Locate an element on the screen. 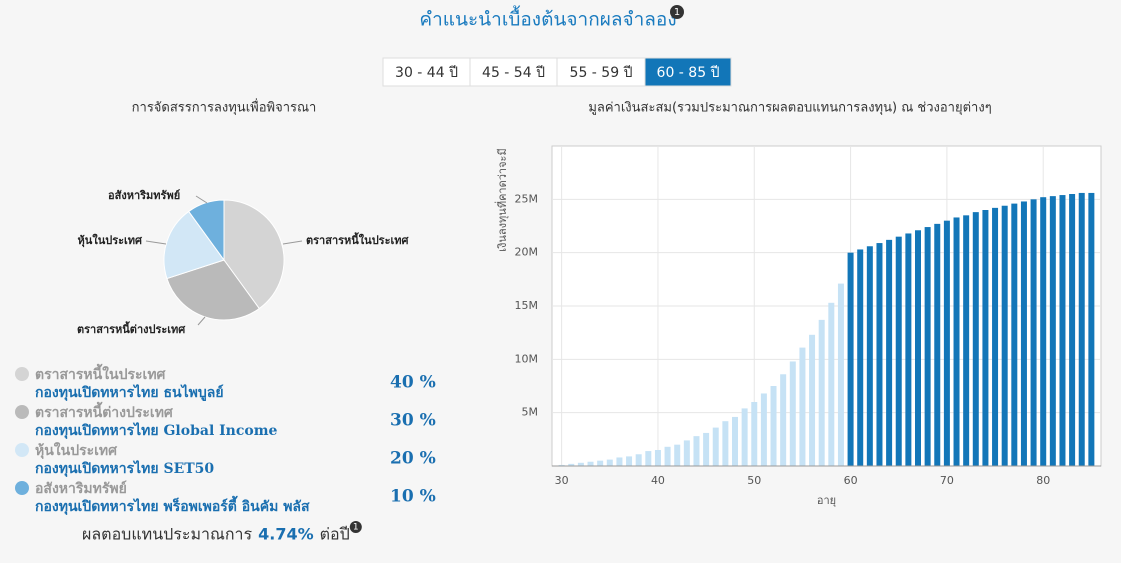  page-title: คำแนะนำเบื้องต้นจากผลจำลอง is located at coordinates (547, 18).